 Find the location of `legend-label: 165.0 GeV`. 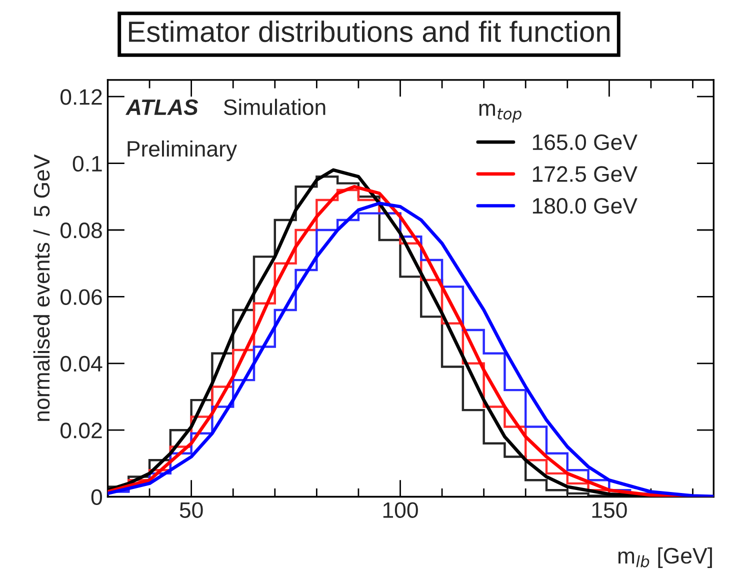

legend-label: 165.0 GeV is located at coordinates (585, 142).